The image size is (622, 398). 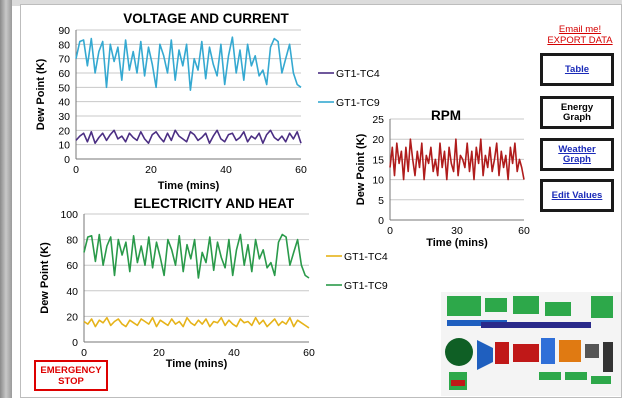 I want to click on electricity-x-axis-label: Time (mins), so click(x=197, y=364).